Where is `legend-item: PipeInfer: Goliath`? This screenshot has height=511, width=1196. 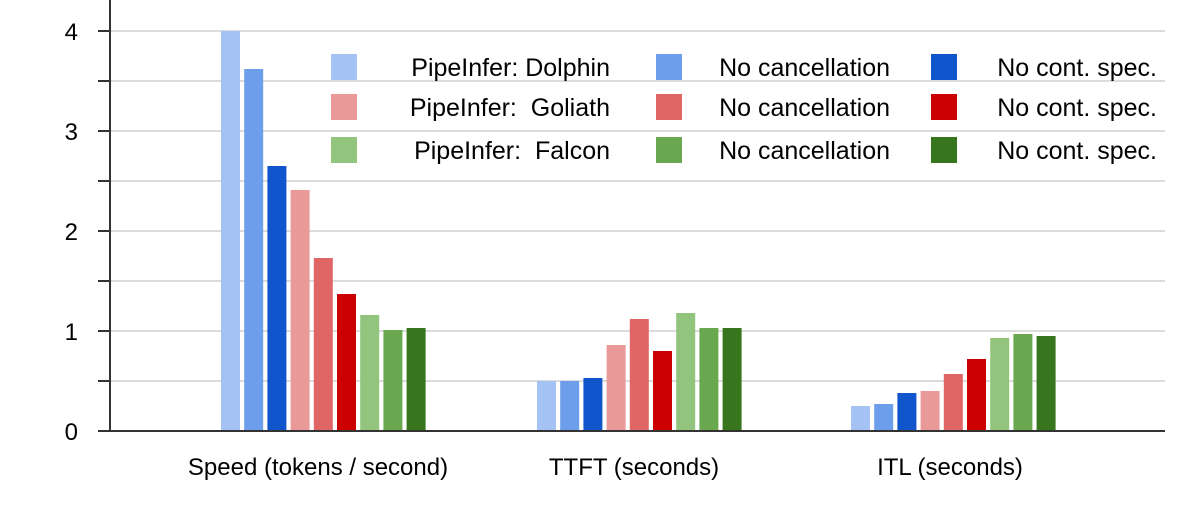 legend-item: PipeInfer: Goliath is located at coordinates (470, 108).